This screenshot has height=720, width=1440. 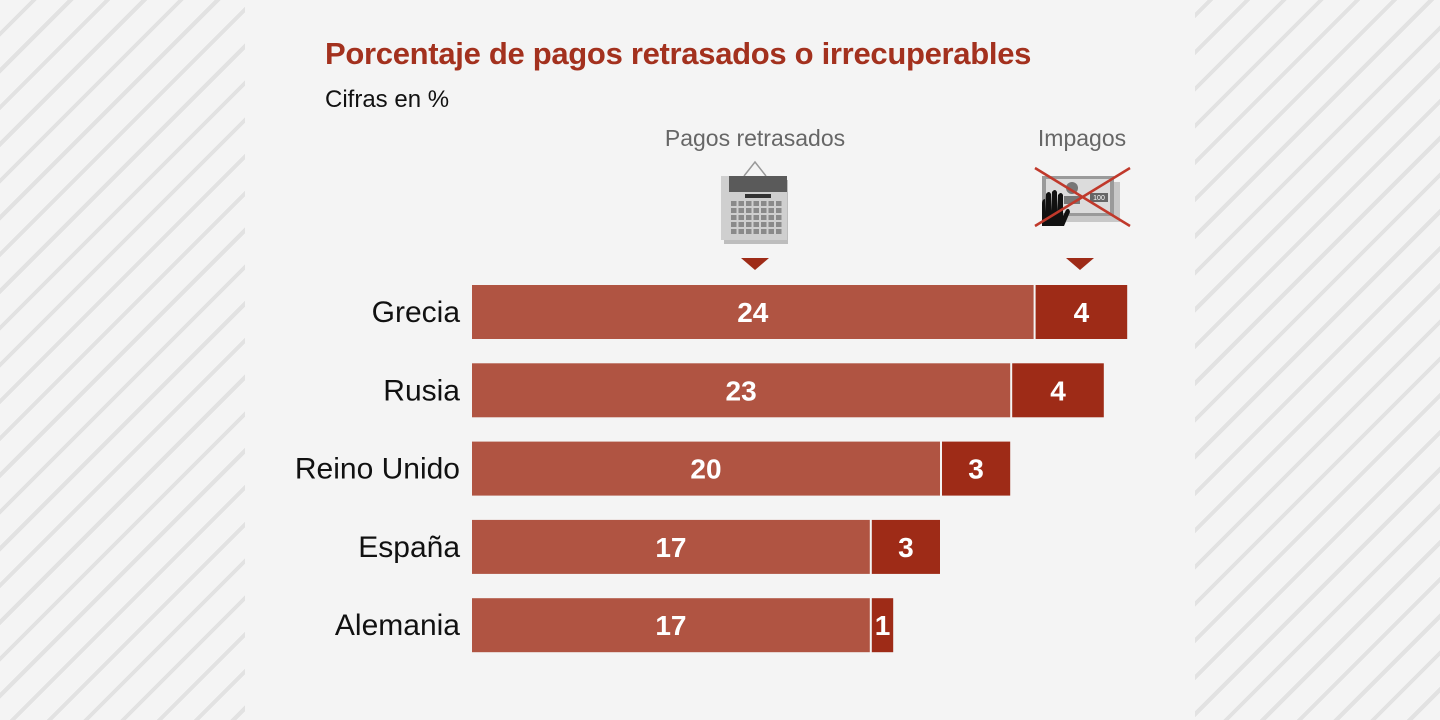 I want to click on bar-impagos-espana, so click(x=905, y=546).